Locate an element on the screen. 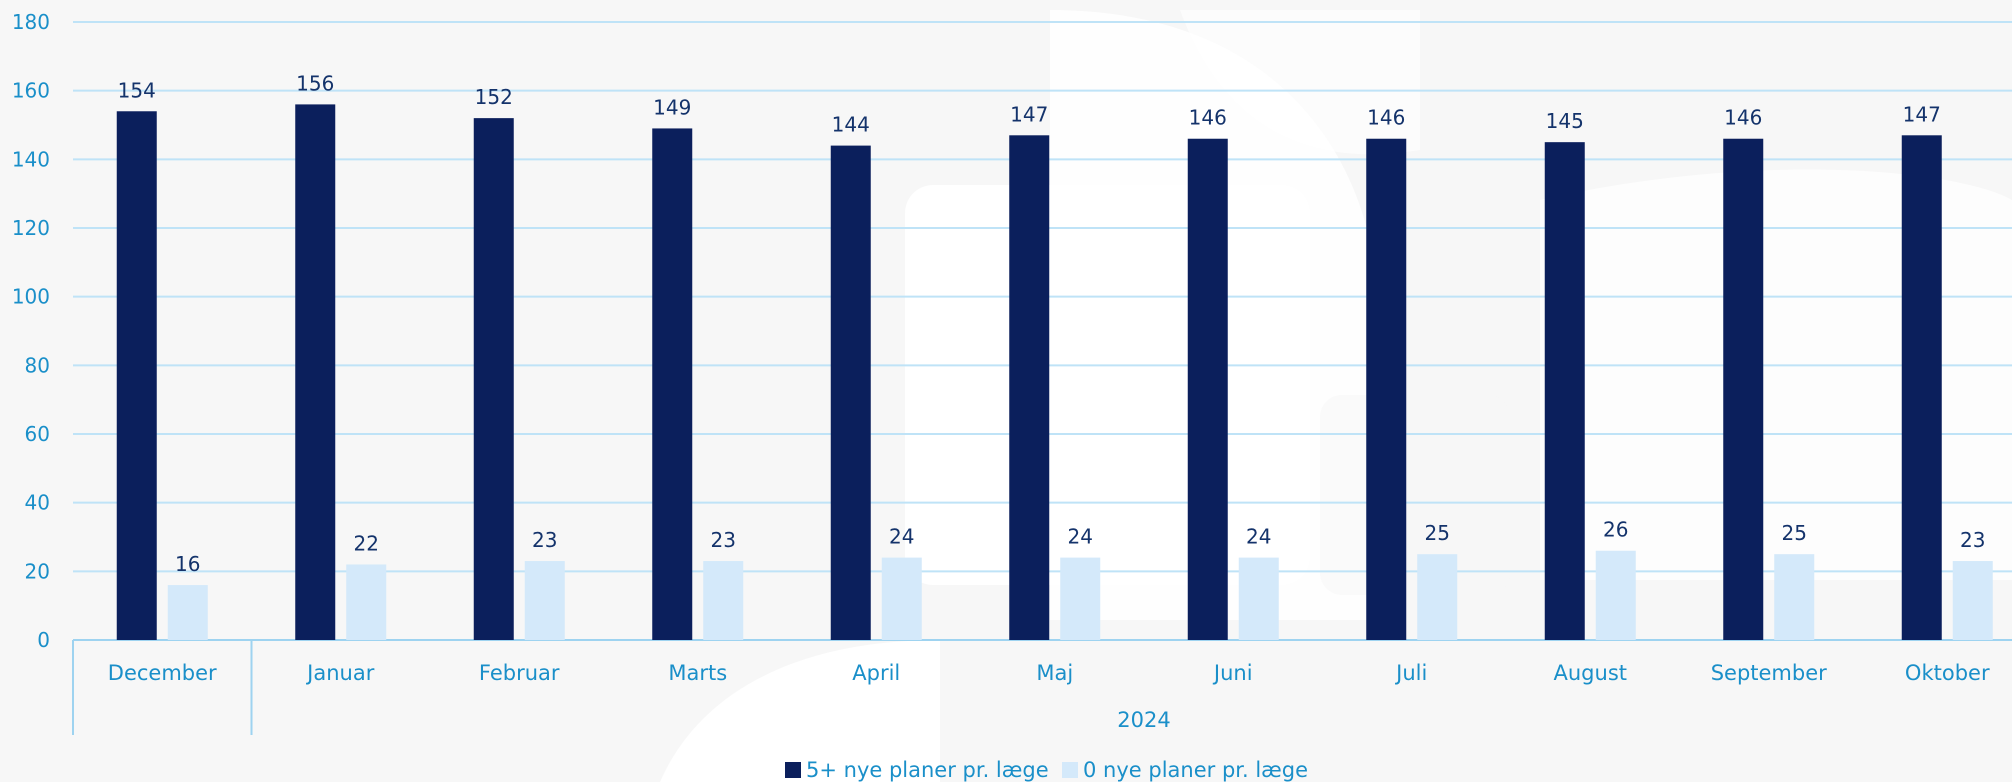 The height and width of the screenshot is (782, 2012). x-category-label: Oktober is located at coordinates (1947, 673).